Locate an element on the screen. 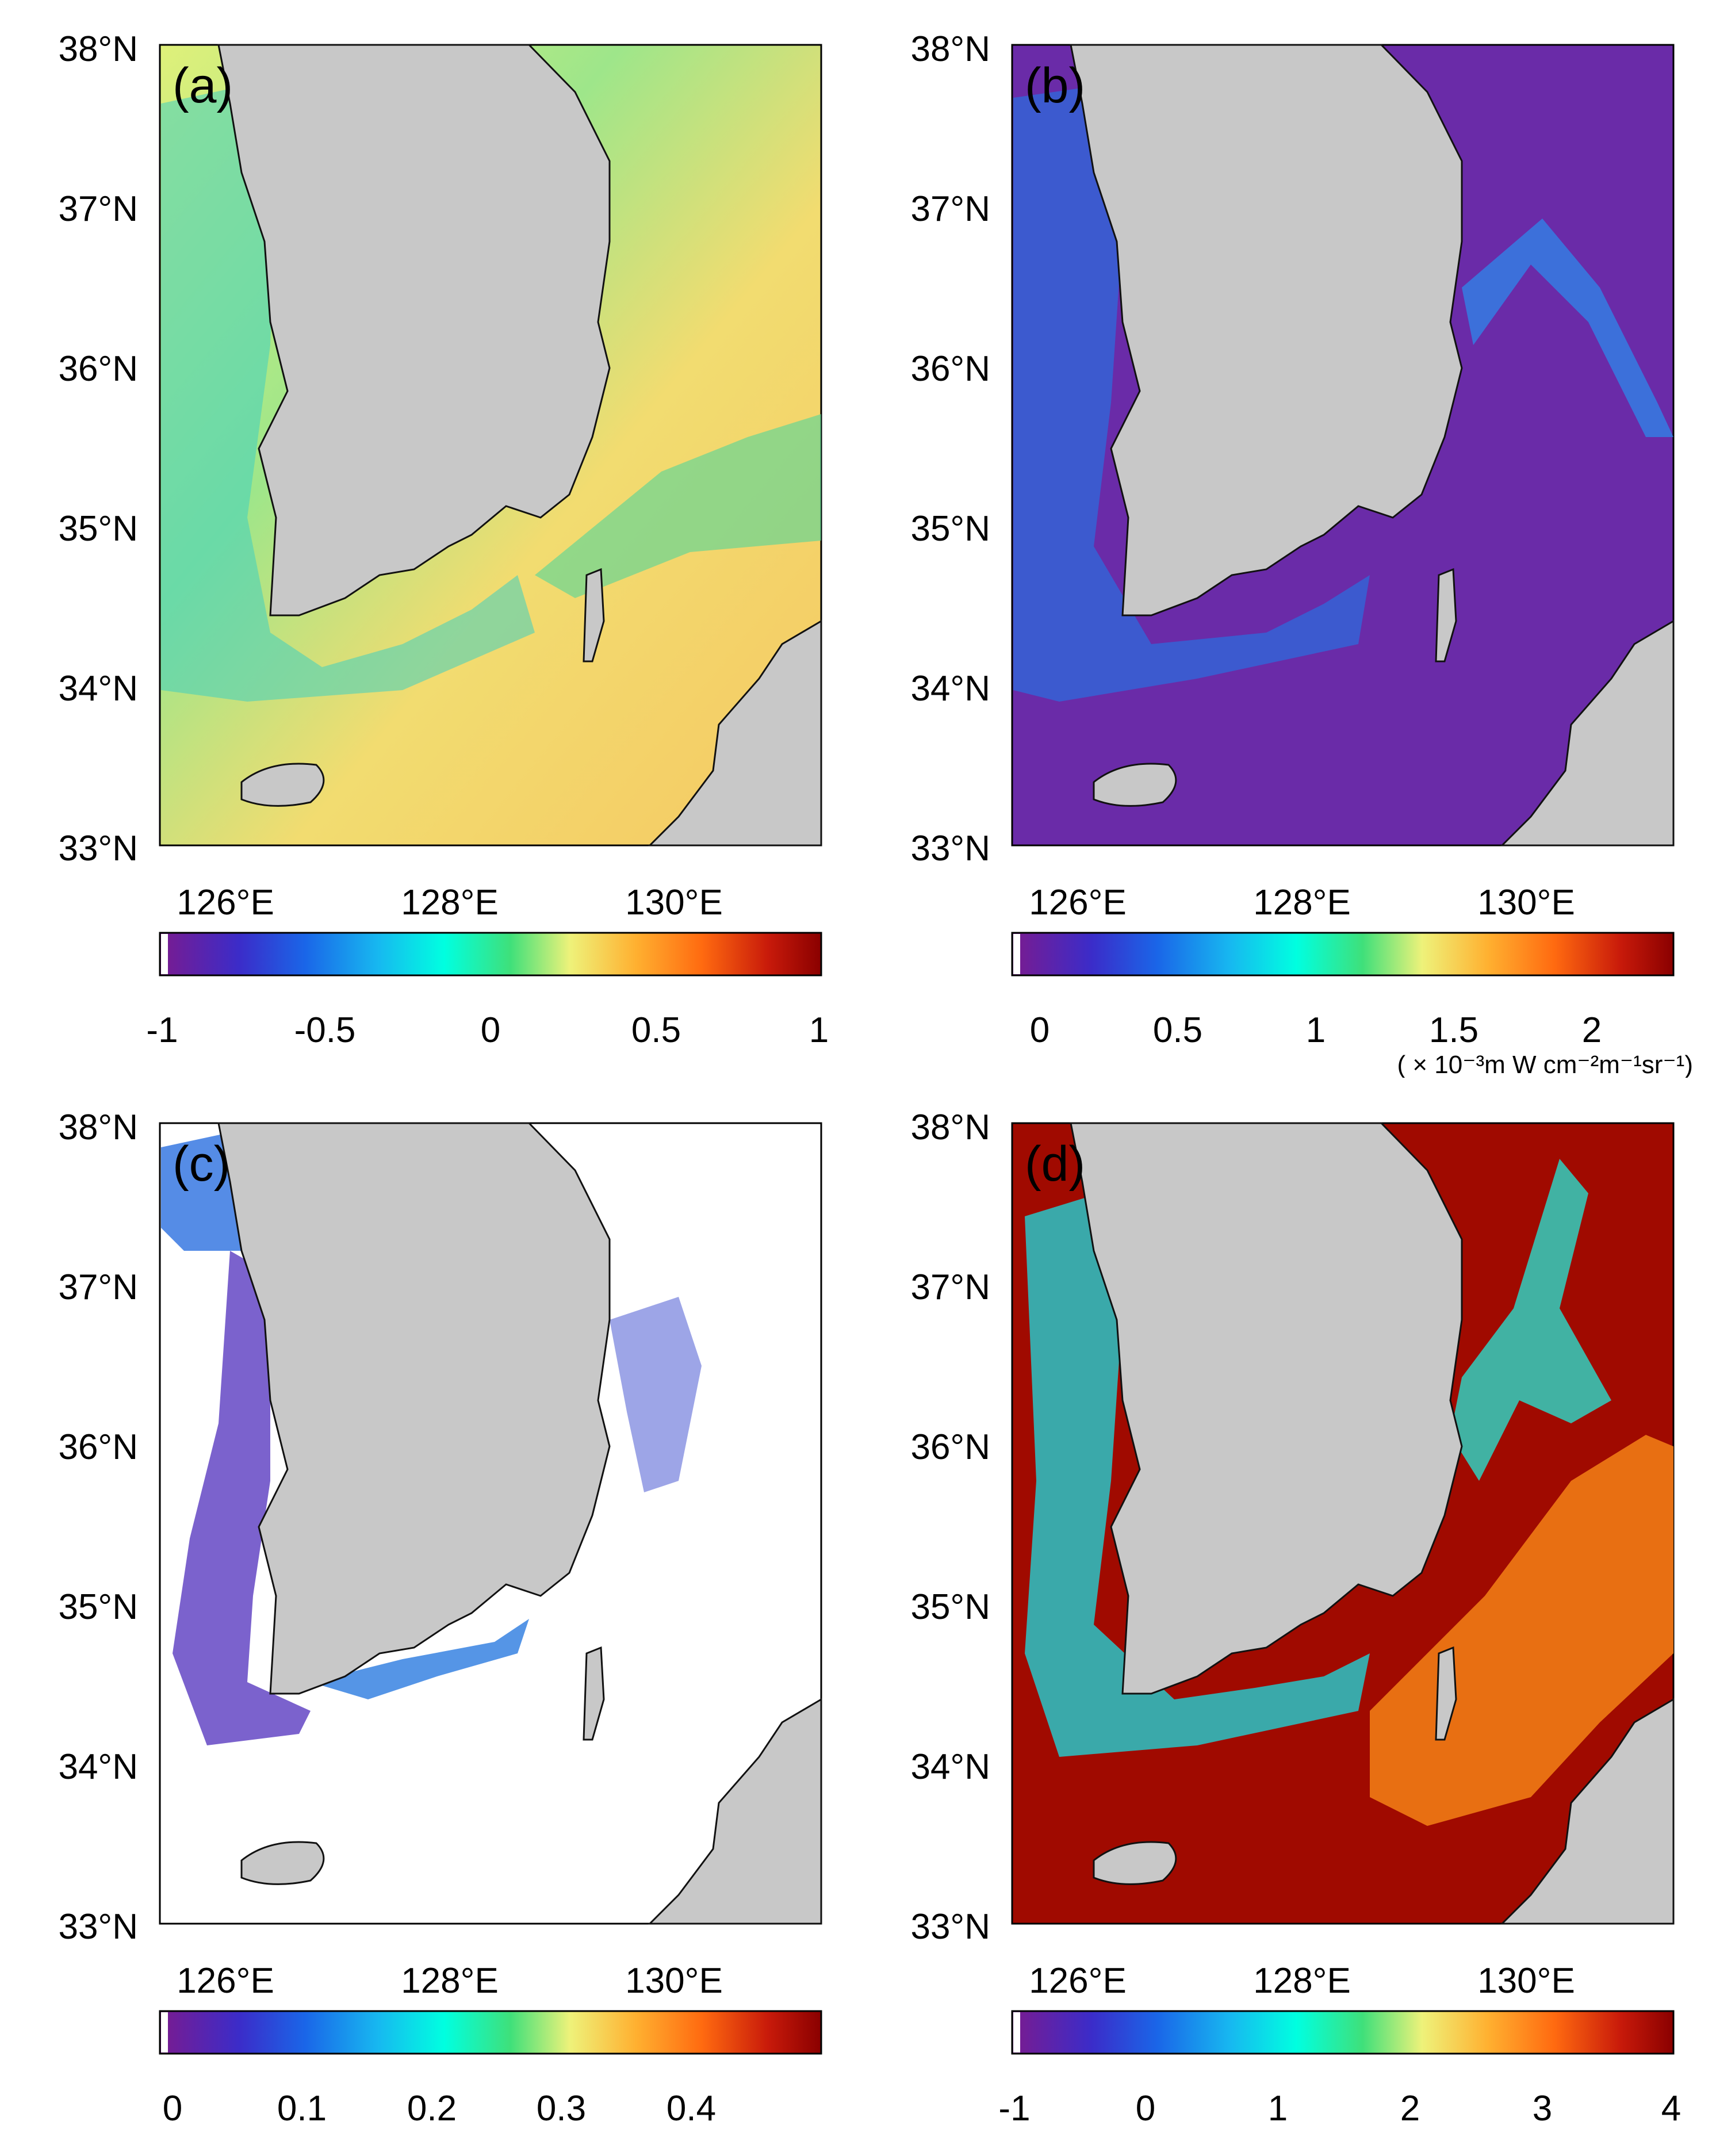 The height and width of the screenshot is (2156, 1716). colorbar-tick: -0.5 is located at coordinates (325, 1030).